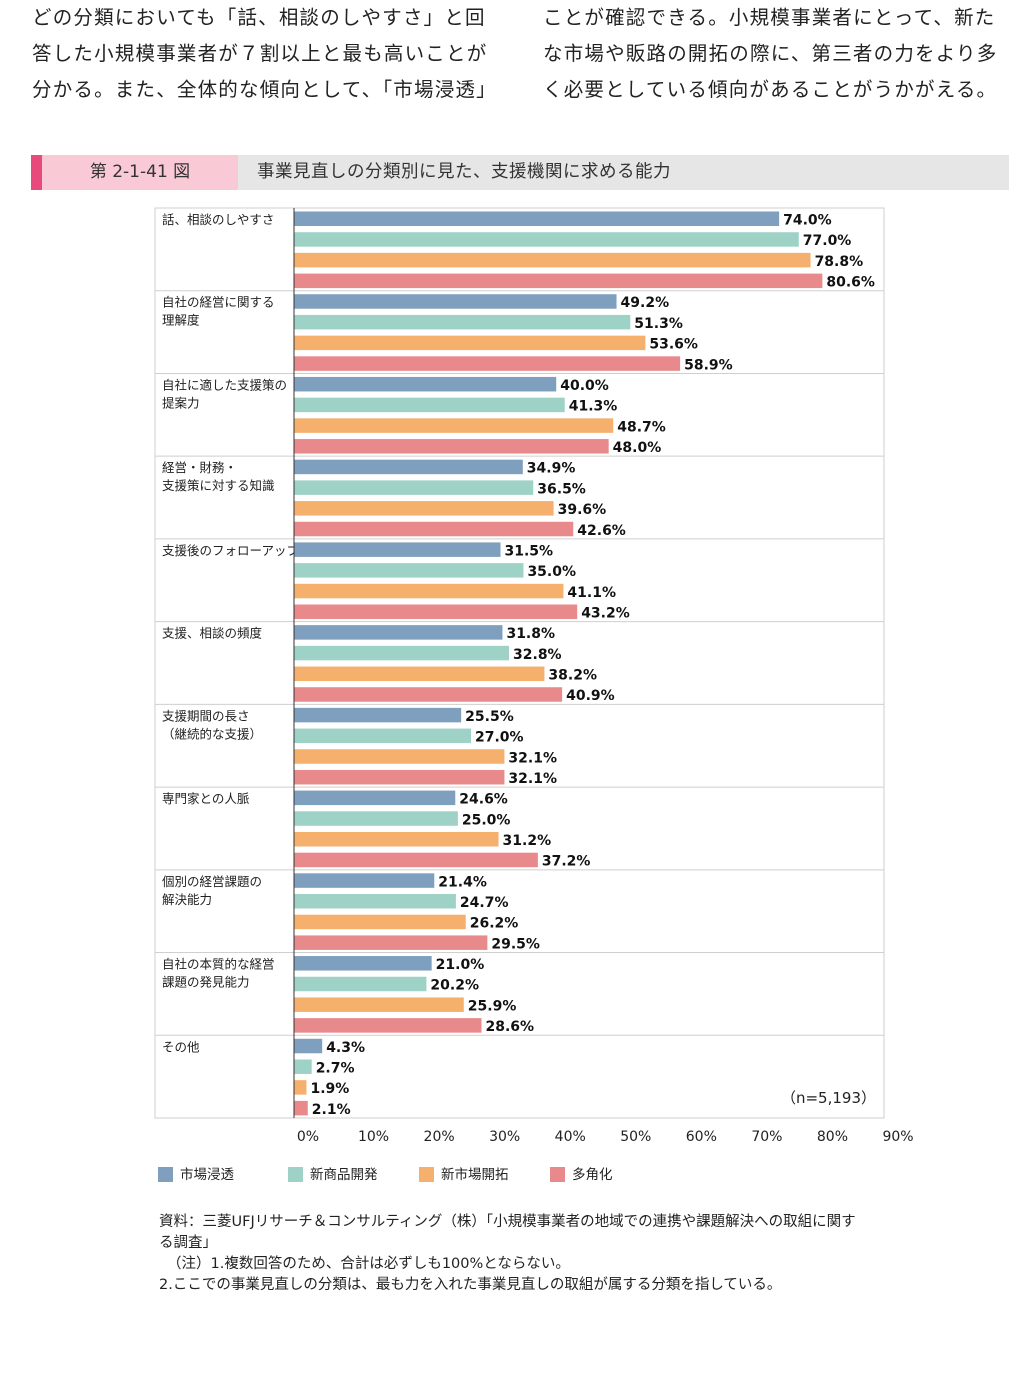 This screenshot has width=1033, height=1390. Describe the element at coordinates (140, 172) in the screenshot. I see `figure-number: 第 2-1-41 図` at that location.